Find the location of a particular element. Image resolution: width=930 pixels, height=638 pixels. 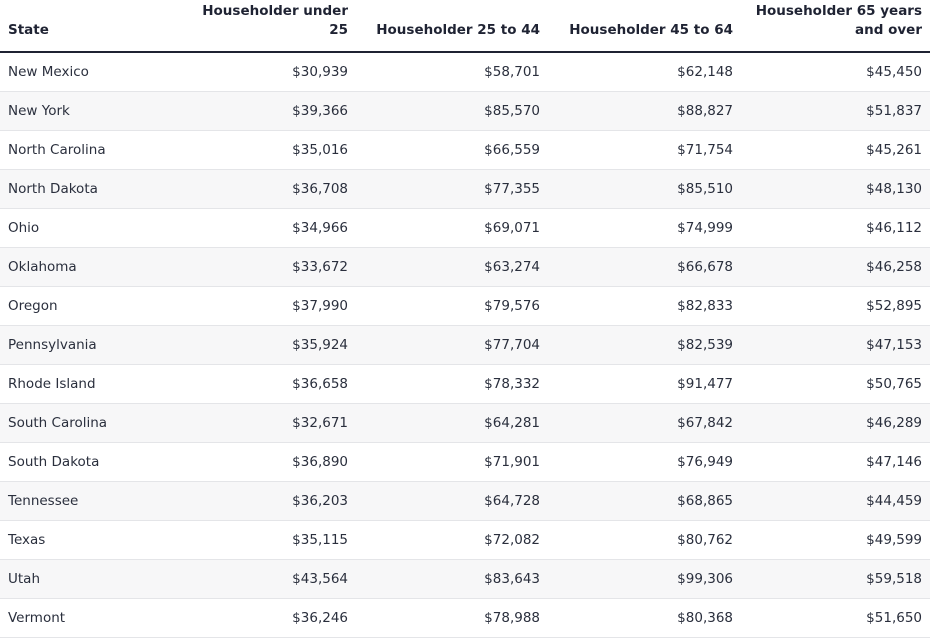

45-to-64-cell: $82,539 is located at coordinates (644, 345).